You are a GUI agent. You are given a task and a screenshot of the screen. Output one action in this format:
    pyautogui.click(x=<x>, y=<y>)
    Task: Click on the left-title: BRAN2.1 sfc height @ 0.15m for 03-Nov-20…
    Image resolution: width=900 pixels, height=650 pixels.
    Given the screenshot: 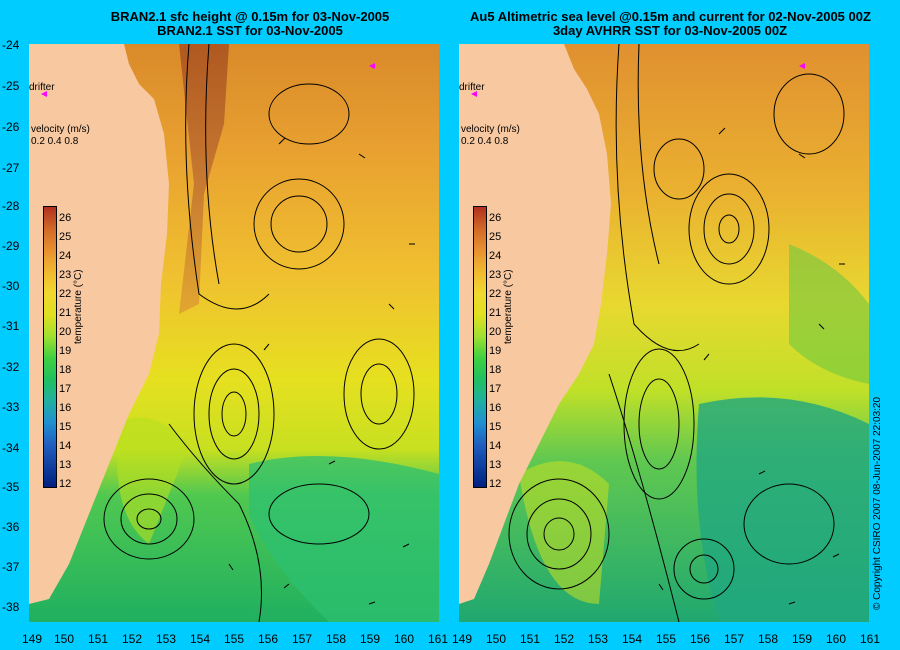 What is the action you would take?
    pyautogui.click(x=250, y=24)
    